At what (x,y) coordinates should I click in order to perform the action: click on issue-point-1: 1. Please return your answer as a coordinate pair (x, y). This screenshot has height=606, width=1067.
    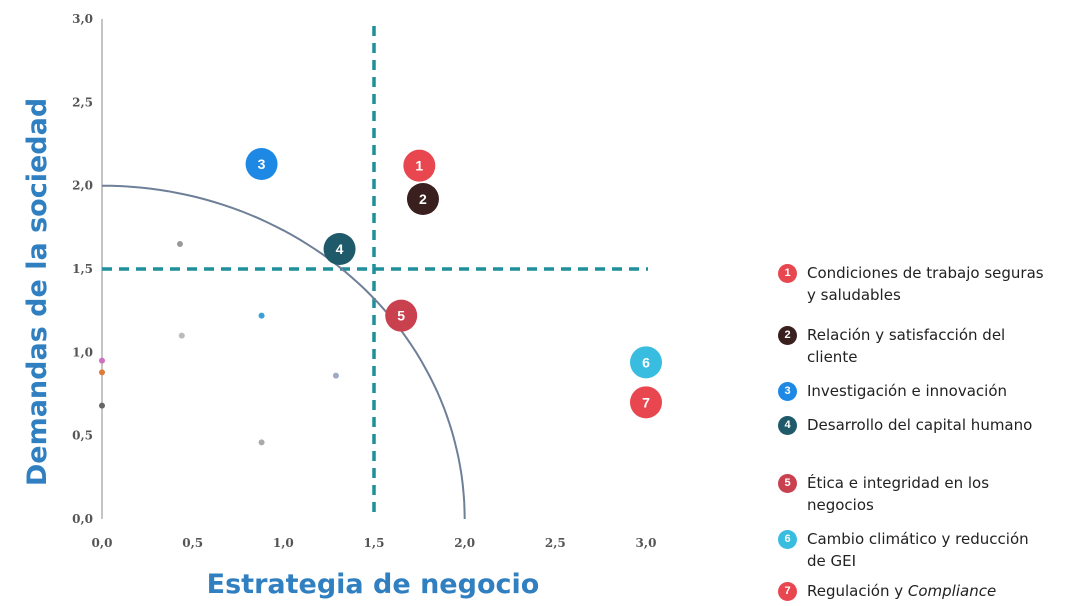
    Looking at the image, I should click on (419, 165).